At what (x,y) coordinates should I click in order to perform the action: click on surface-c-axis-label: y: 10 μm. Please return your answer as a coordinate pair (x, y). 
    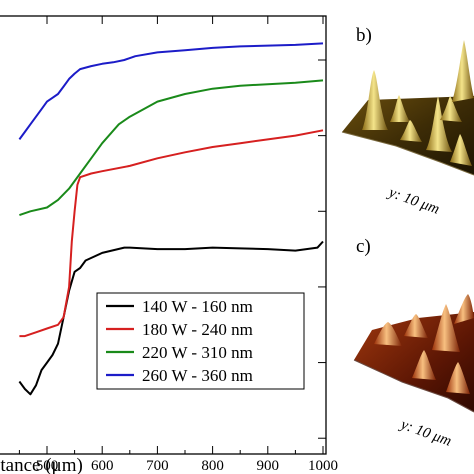
    Looking at the image, I should click on (425, 433).